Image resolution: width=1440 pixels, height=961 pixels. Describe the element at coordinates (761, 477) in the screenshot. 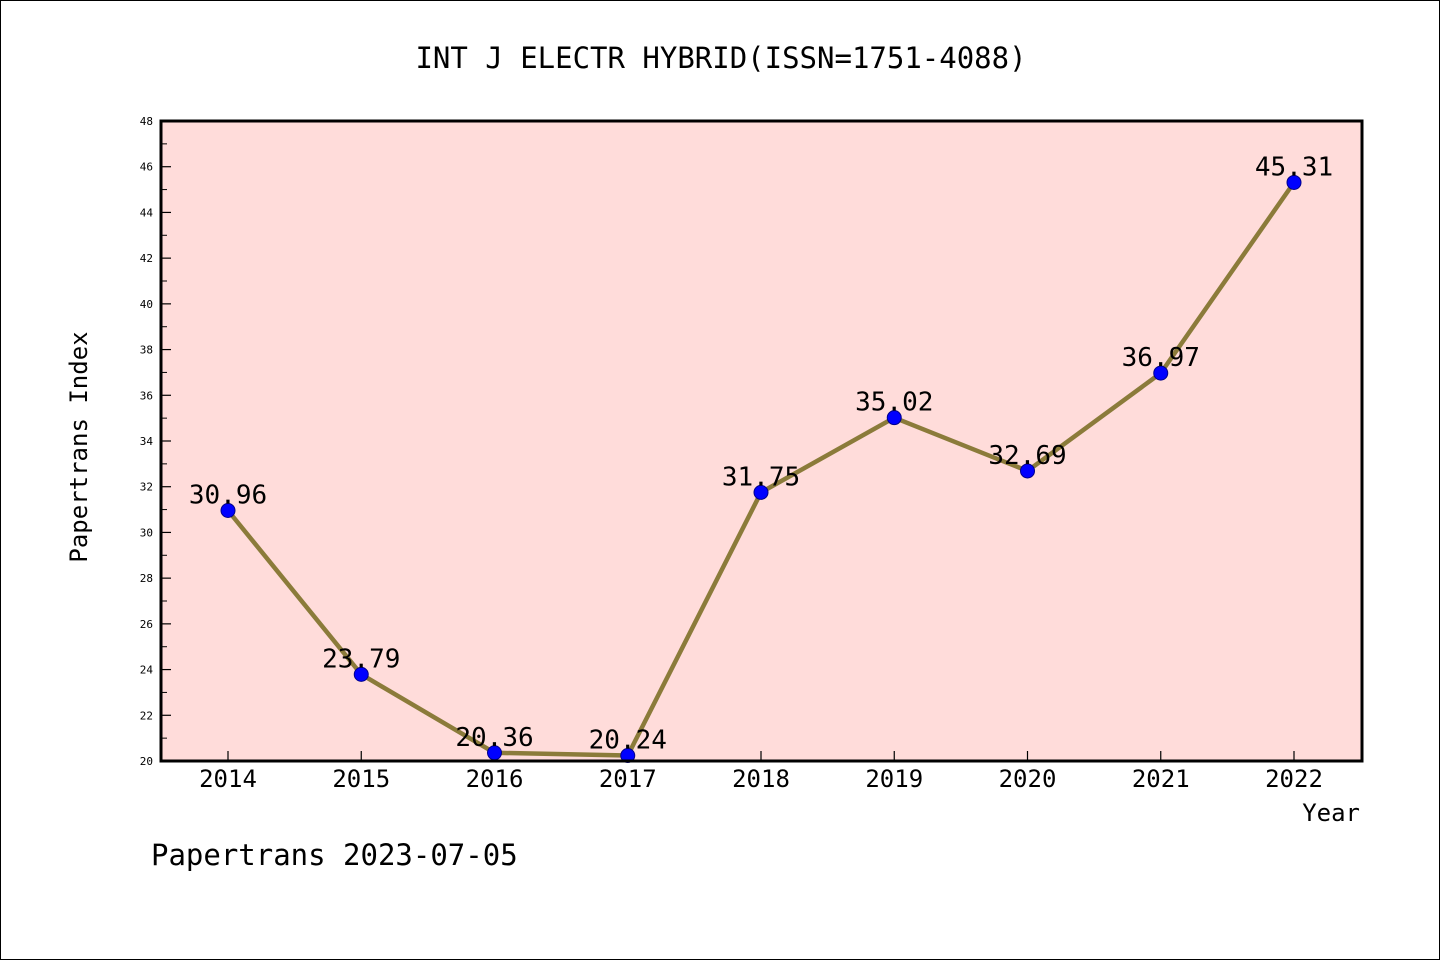

I see `data-label: 31.75` at that location.